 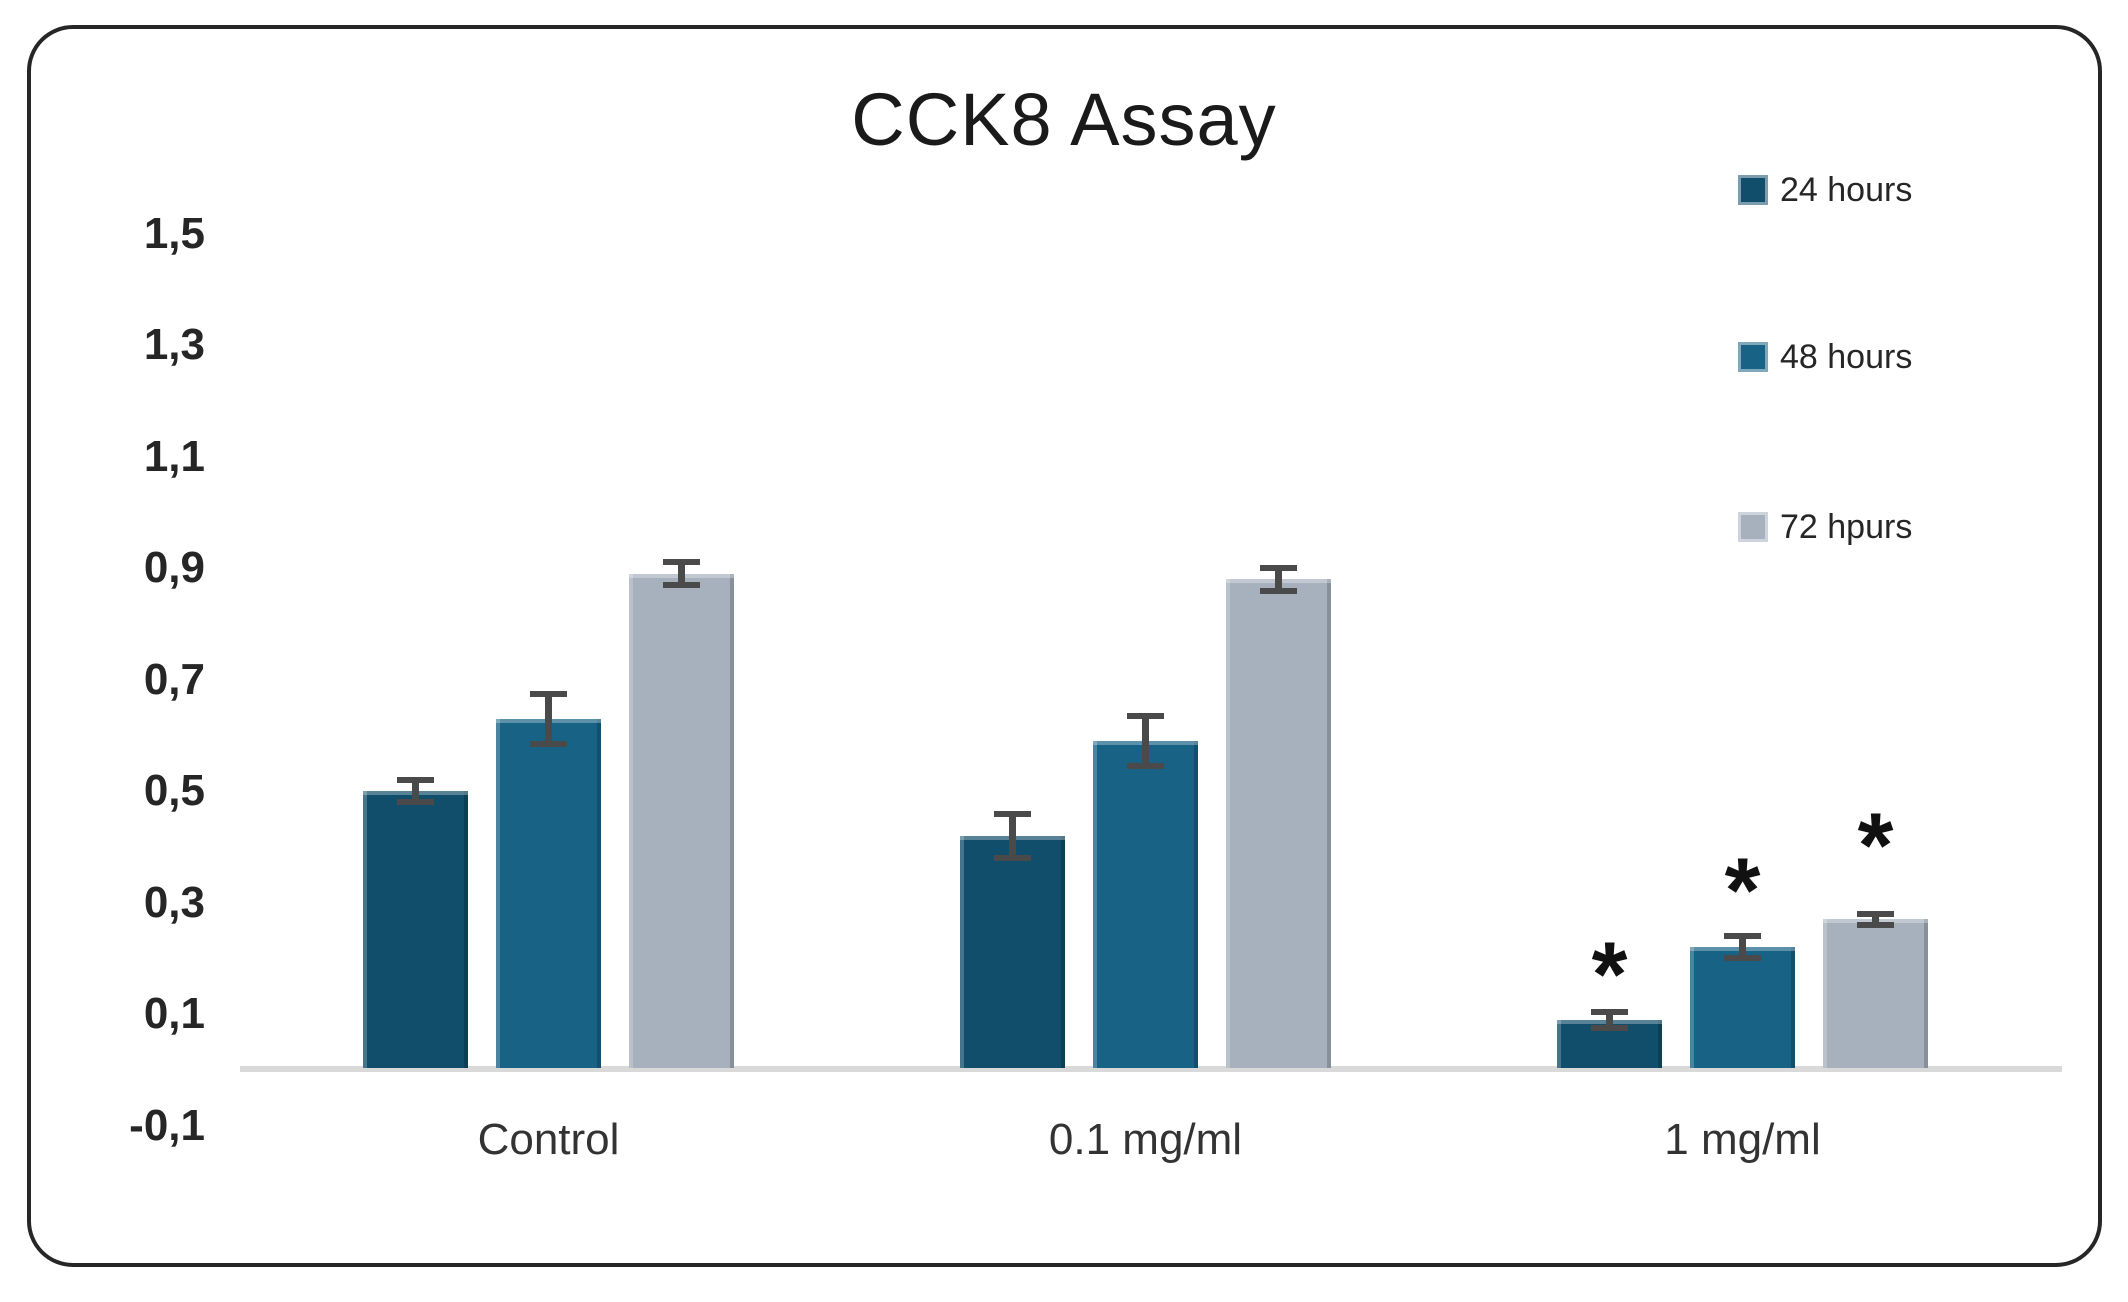 What do you see at coordinates (1742, 1139) in the screenshot?
I see `x-axis-label: 1 mg/ml` at bounding box center [1742, 1139].